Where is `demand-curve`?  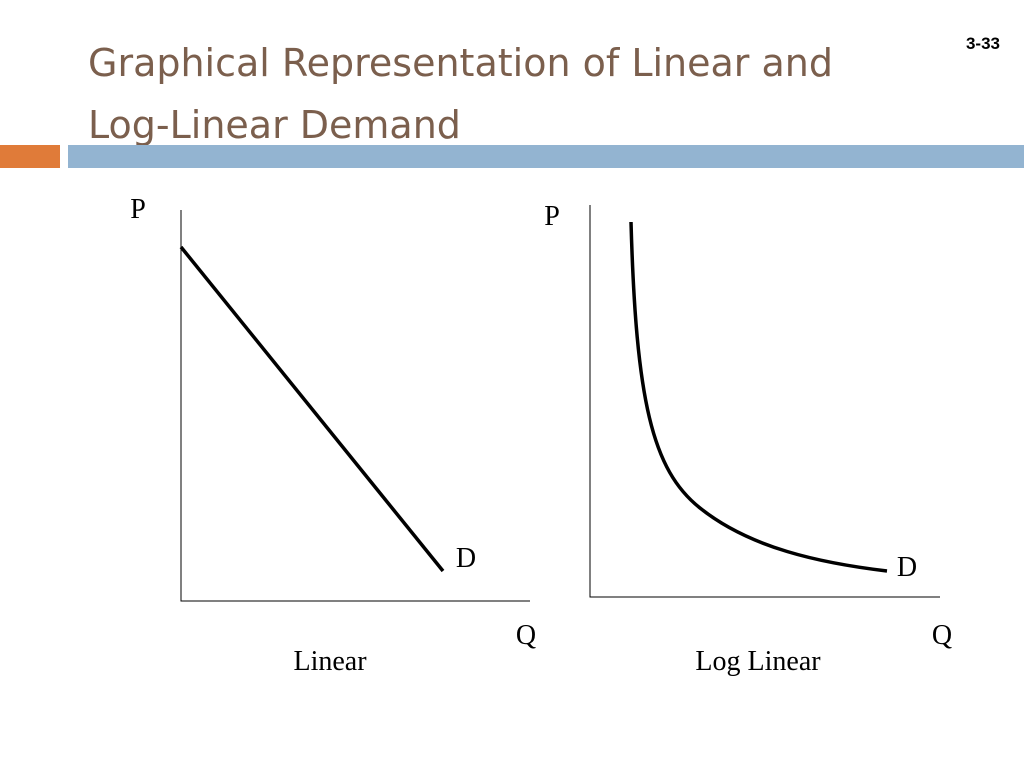
demand-curve is located at coordinates (758, 397).